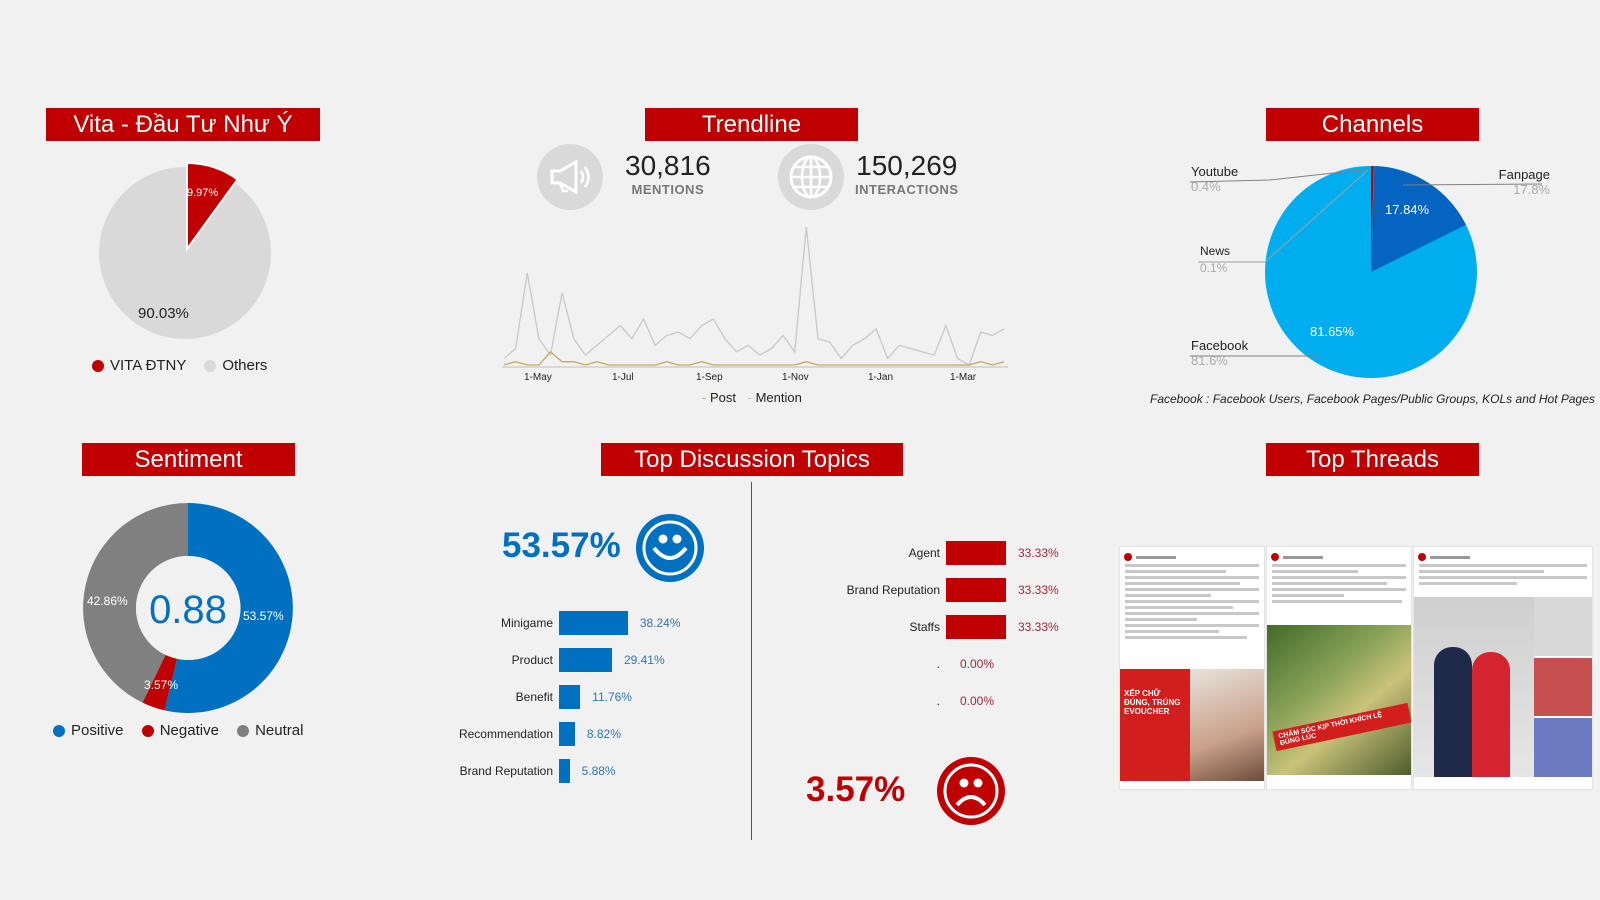  What do you see at coordinates (1215, 251) in the screenshot?
I see `news-label: News` at bounding box center [1215, 251].